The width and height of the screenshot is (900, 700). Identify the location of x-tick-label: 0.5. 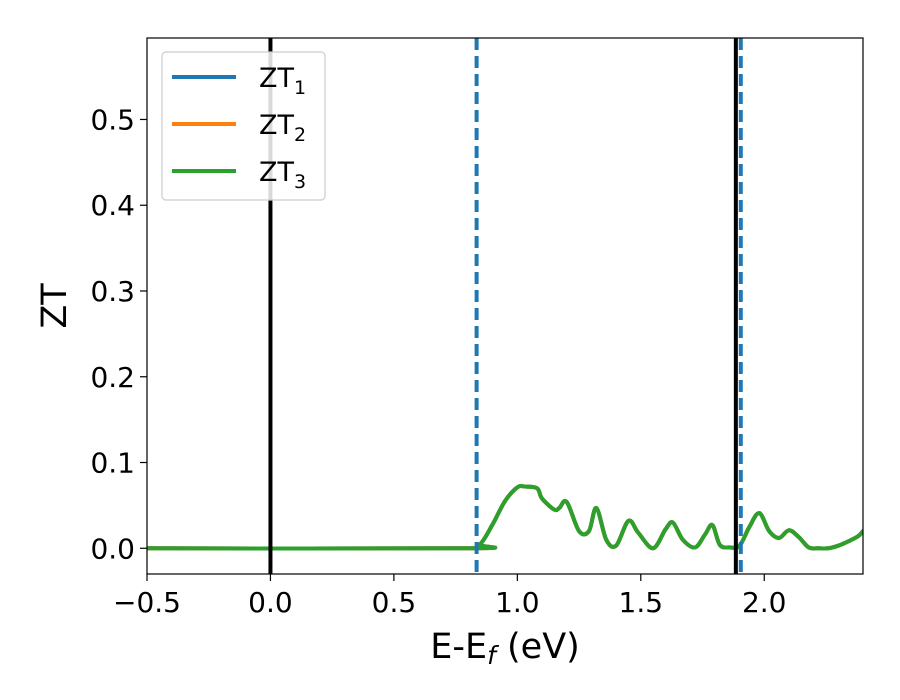
(394, 602).